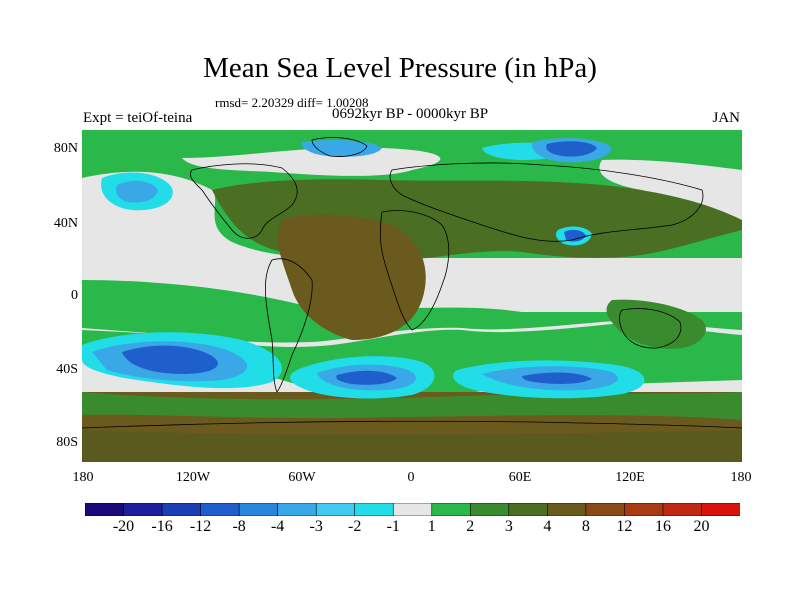  Describe the element at coordinates (339, 147) in the screenshot. I see `greenland-outline` at that location.